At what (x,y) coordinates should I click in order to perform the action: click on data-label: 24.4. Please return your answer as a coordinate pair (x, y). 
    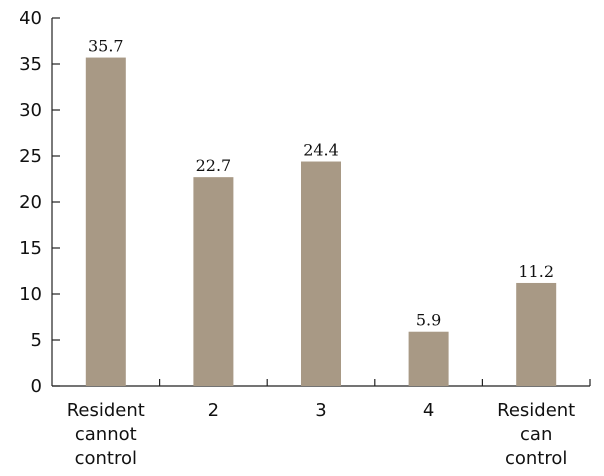
    Looking at the image, I should click on (321, 150).